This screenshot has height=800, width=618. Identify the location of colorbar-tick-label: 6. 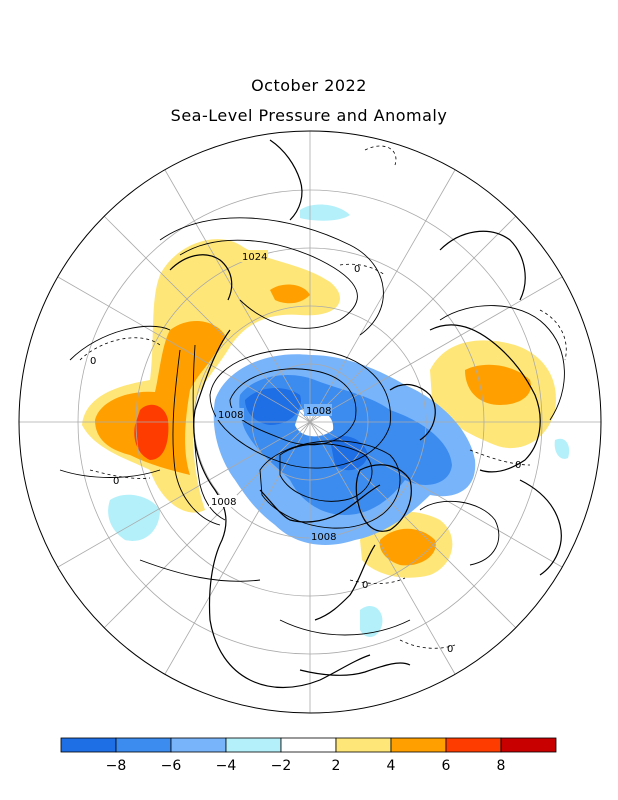
(446, 766).